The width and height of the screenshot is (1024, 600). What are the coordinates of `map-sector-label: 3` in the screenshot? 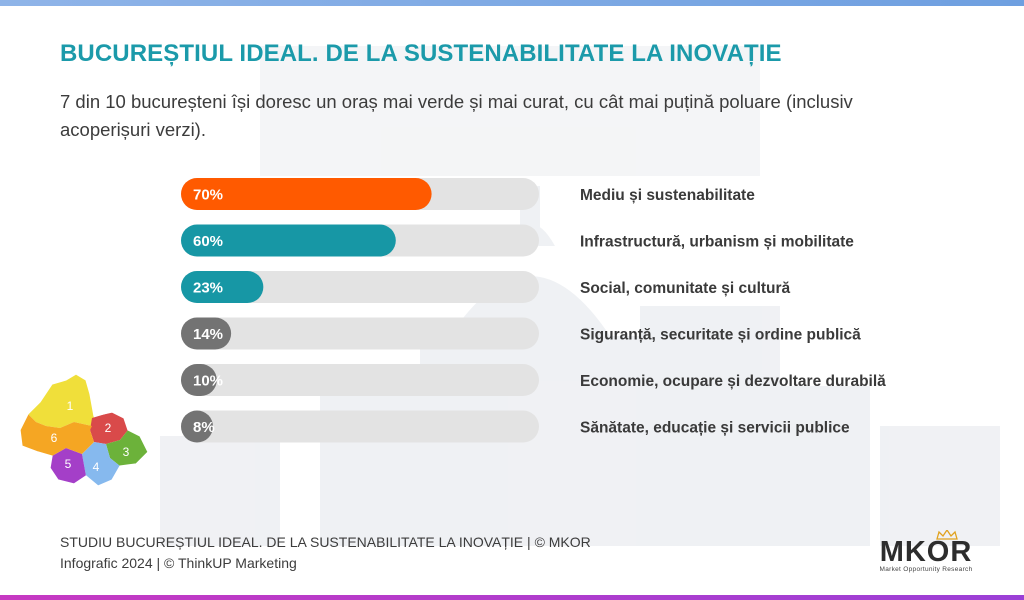 It's located at (126, 452).